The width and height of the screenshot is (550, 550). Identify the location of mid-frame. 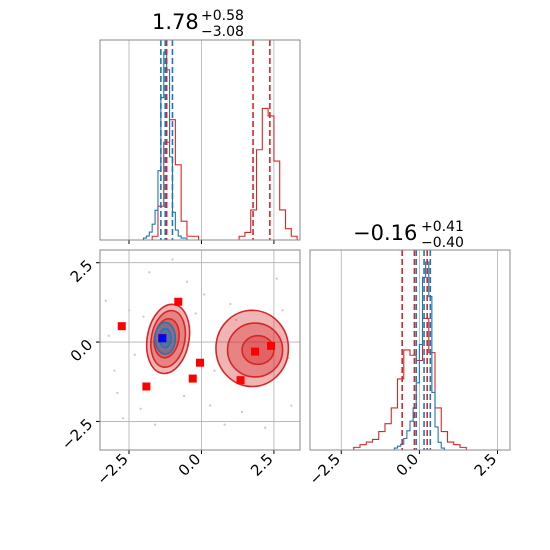
(200, 350).